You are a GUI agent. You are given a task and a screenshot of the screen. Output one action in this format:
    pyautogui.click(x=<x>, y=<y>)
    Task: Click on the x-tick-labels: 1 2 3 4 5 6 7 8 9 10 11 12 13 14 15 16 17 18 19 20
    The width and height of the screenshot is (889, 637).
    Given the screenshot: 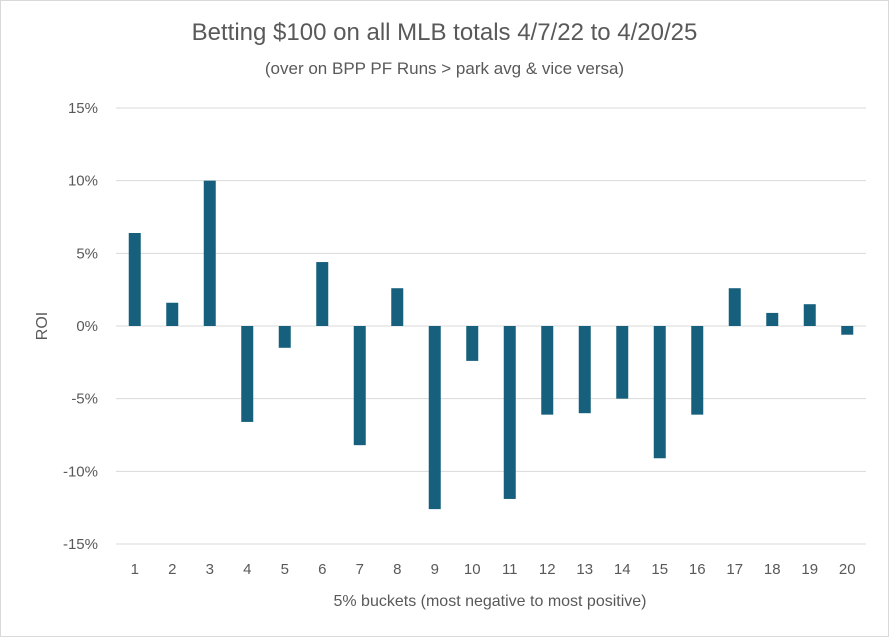 What is the action you would take?
    pyautogui.click(x=493, y=569)
    